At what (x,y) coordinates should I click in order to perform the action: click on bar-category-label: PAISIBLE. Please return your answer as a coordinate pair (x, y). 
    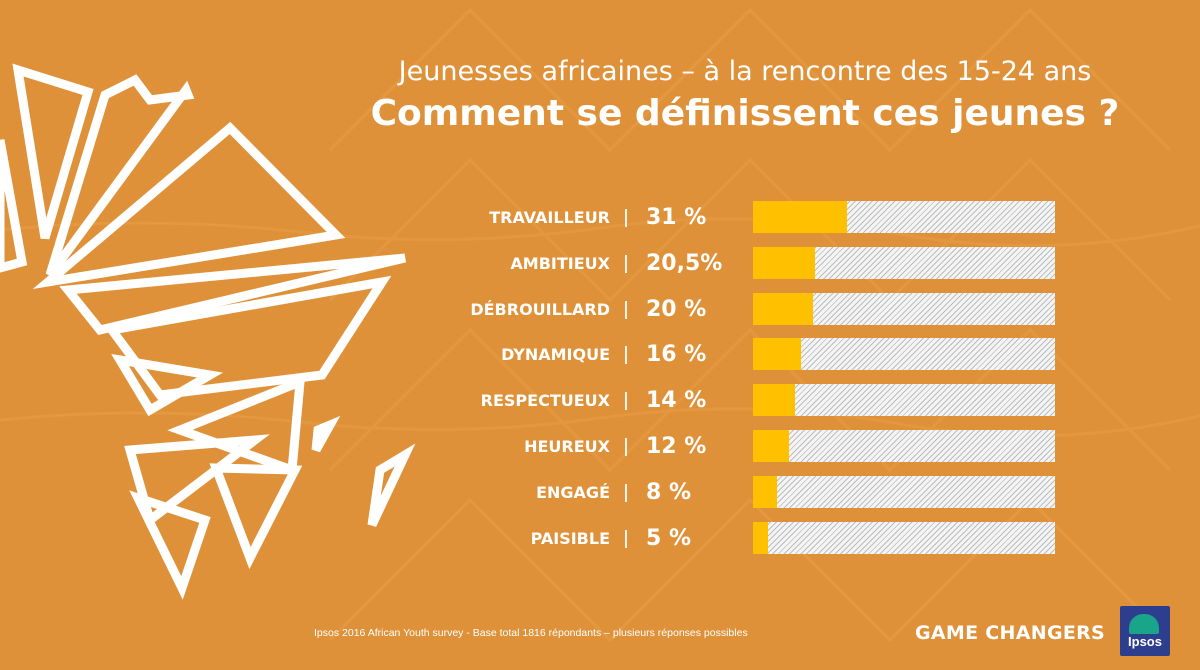
    Looking at the image, I should click on (570, 538).